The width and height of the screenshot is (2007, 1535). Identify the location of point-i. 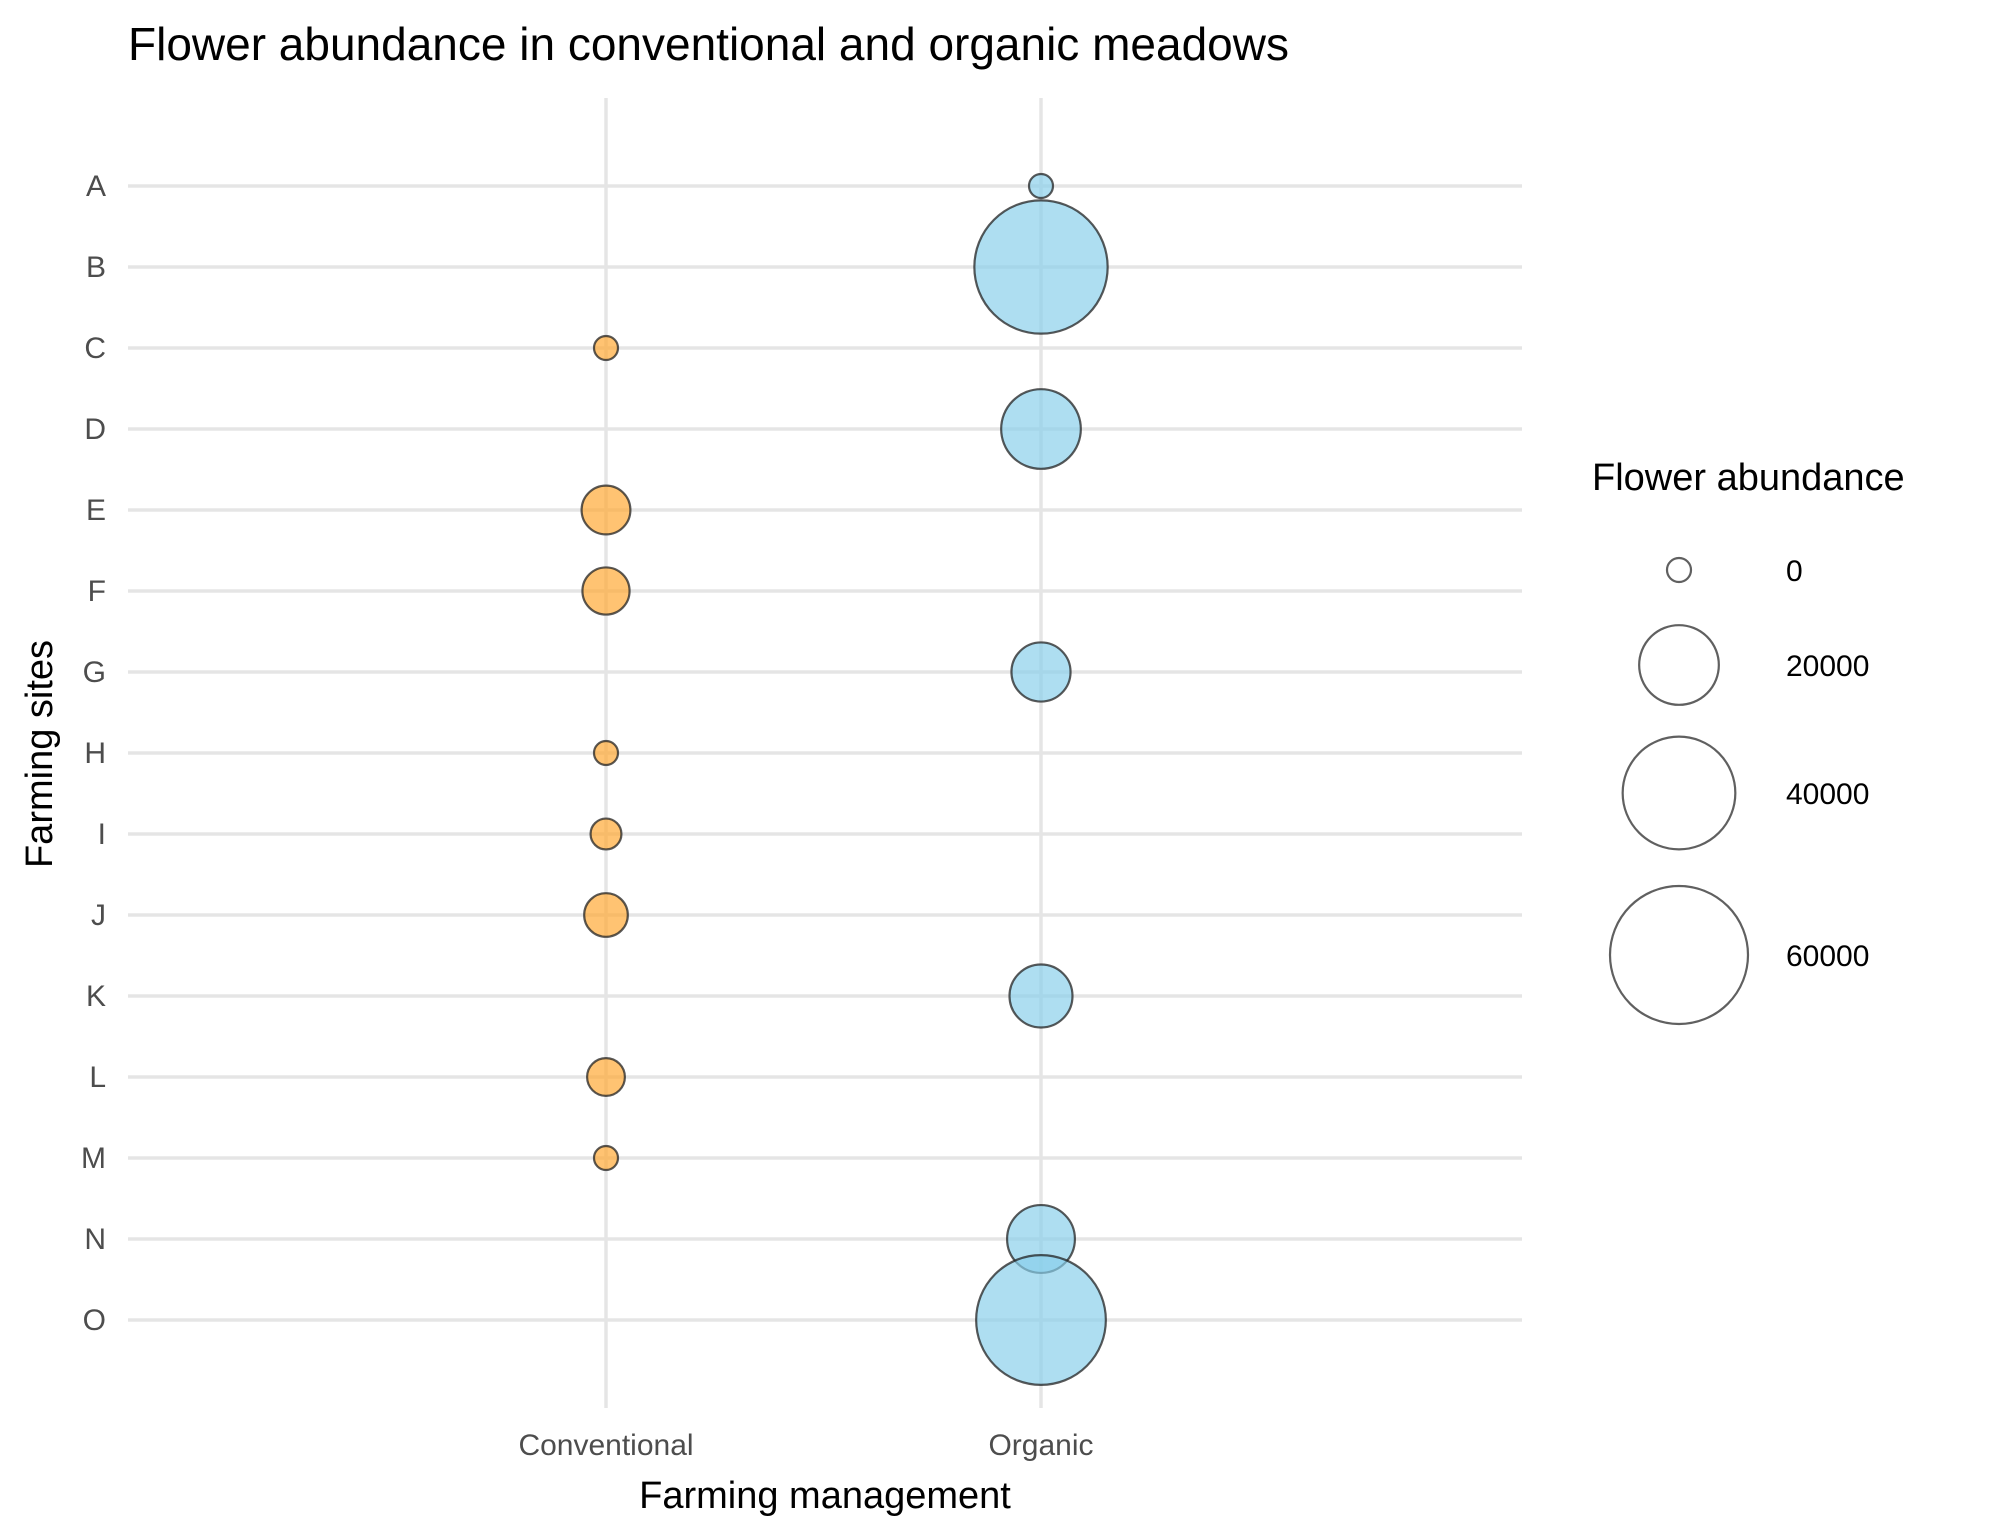
(606, 834).